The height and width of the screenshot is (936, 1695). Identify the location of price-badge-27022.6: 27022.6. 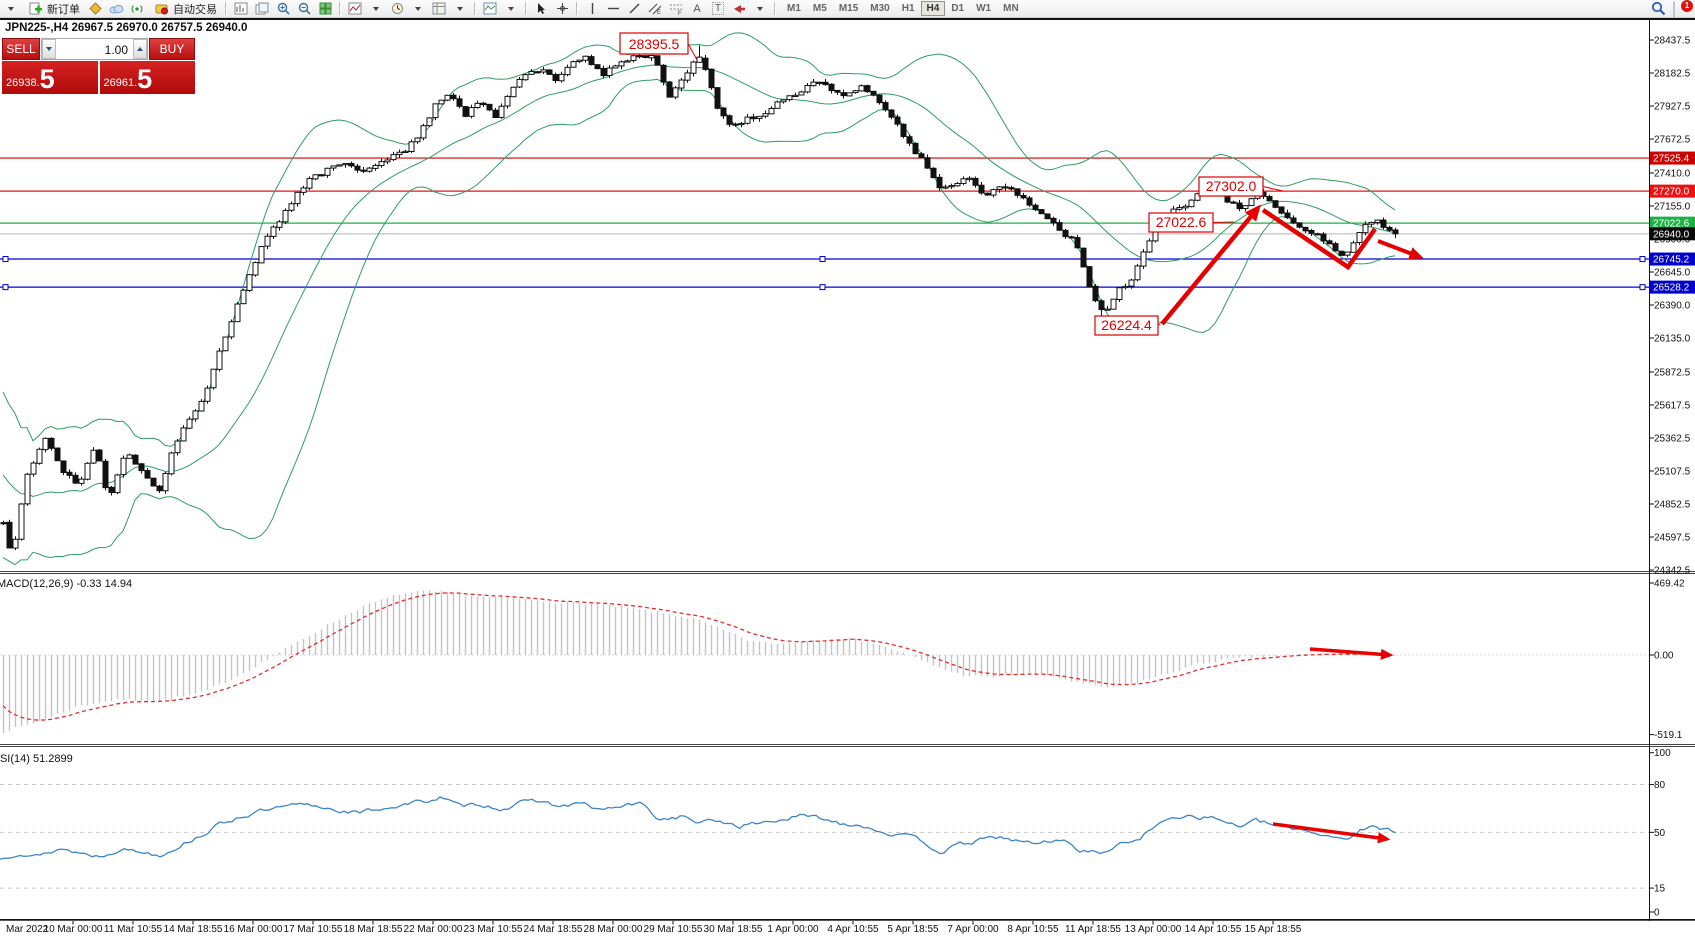
(1672, 223).